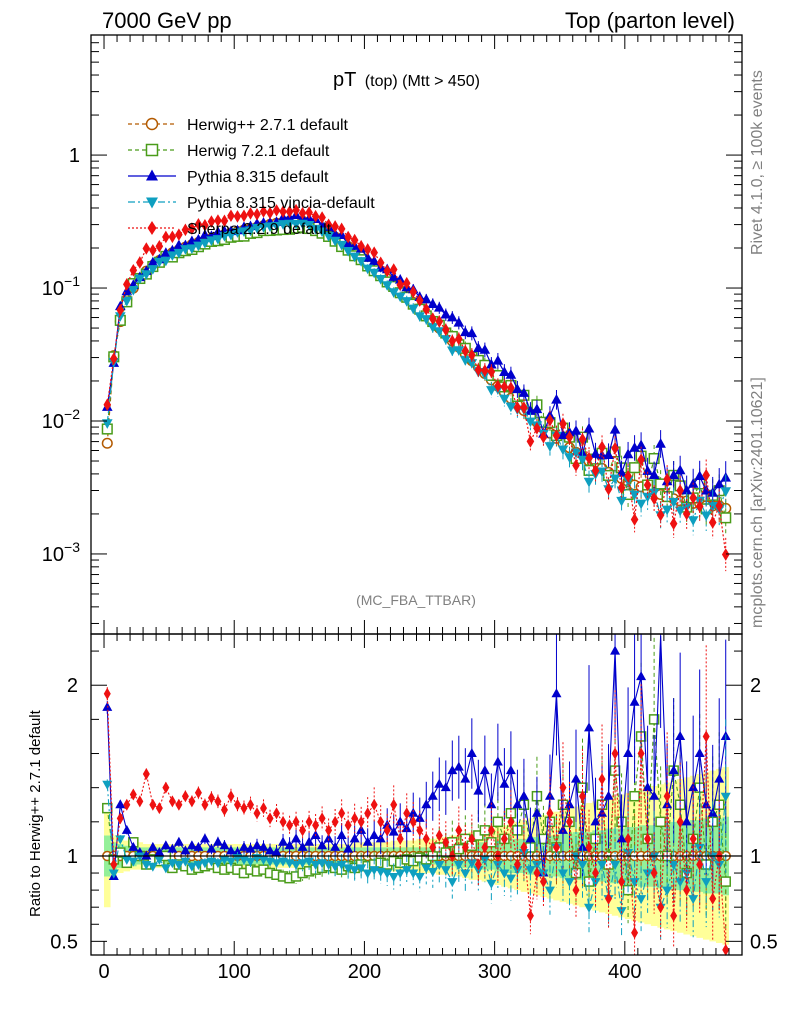  What do you see at coordinates (152, 150) in the screenshot?
I see `legend-marker` at bounding box center [152, 150].